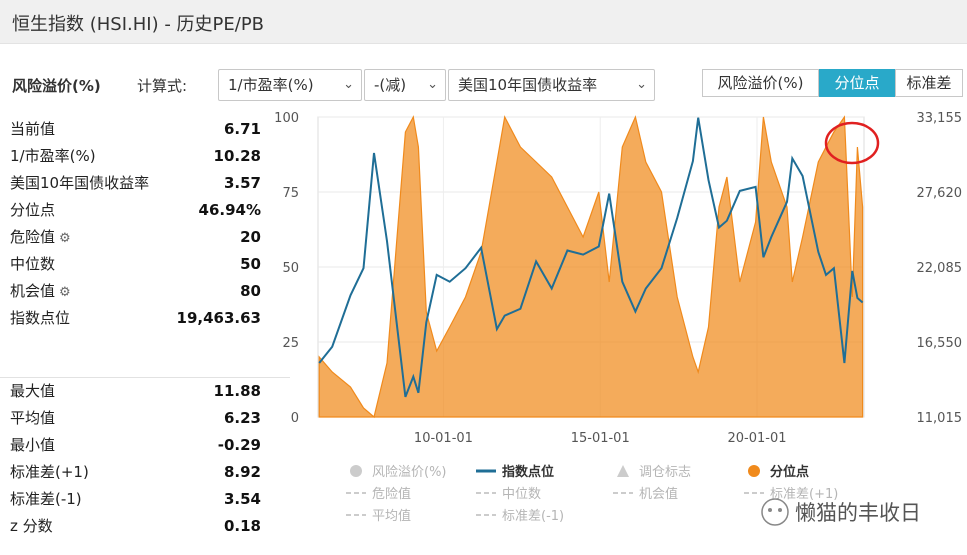 Image resolution: width=967 pixels, height=555 pixels. Describe the element at coordinates (757, 438) in the screenshot. I see `x-tick-label: 20-01-01` at that location.